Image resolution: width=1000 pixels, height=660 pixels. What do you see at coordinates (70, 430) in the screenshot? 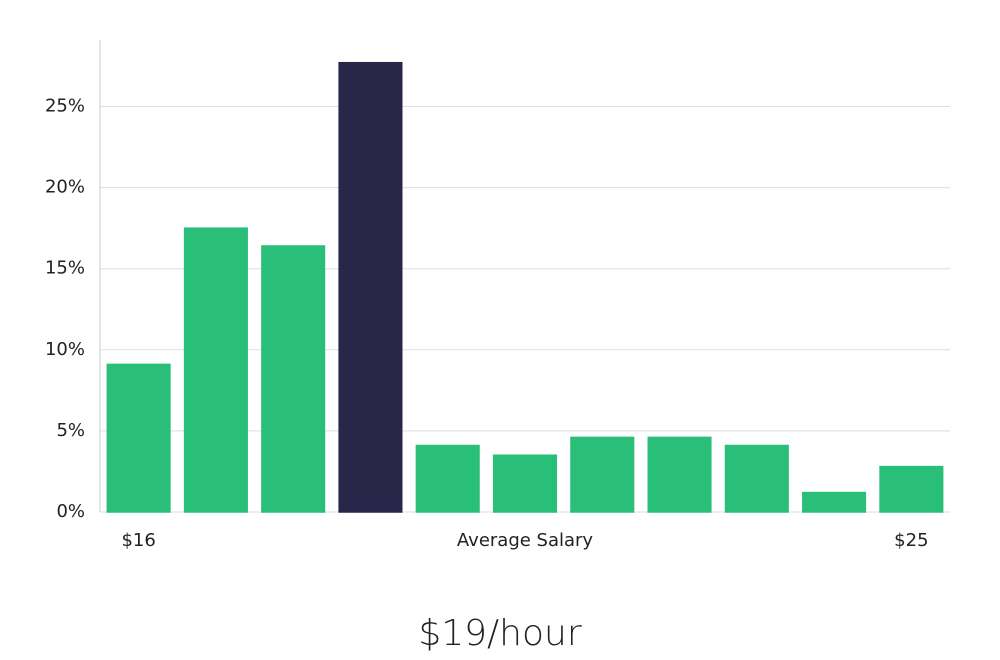
I see `y-tick-label: 5%` at bounding box center [70, 430].